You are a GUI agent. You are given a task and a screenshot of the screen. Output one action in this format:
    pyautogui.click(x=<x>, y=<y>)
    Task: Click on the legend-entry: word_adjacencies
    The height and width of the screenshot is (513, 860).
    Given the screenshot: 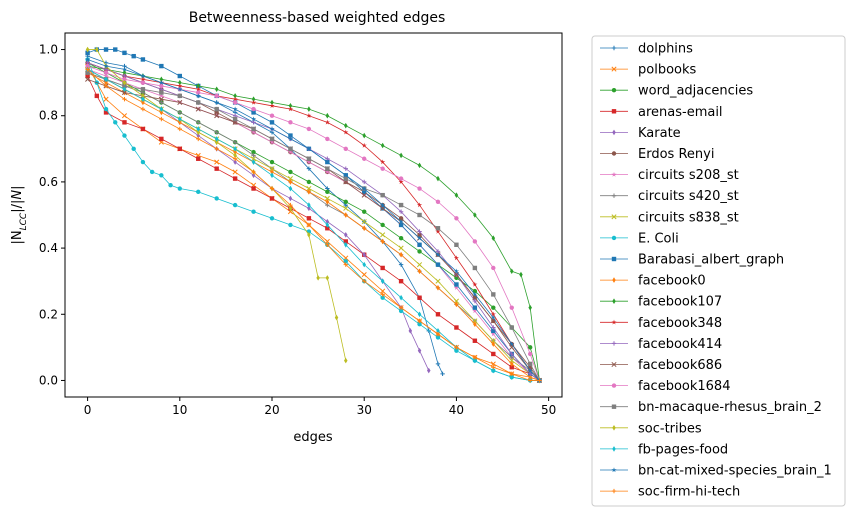 What is the action you would take?
    pyautogui.click(x=676, y=91)
    